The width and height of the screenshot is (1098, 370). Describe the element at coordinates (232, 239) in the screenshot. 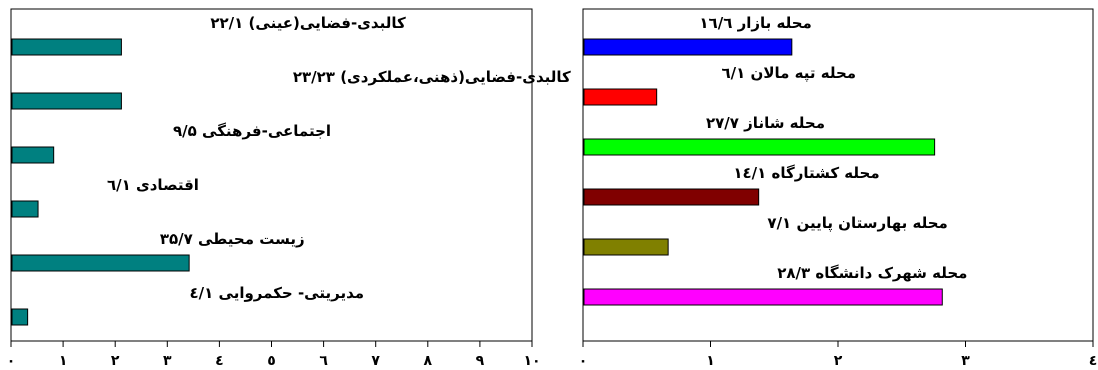

I see `bar-label: زیست محیطی ۳۵/۷` at that location.